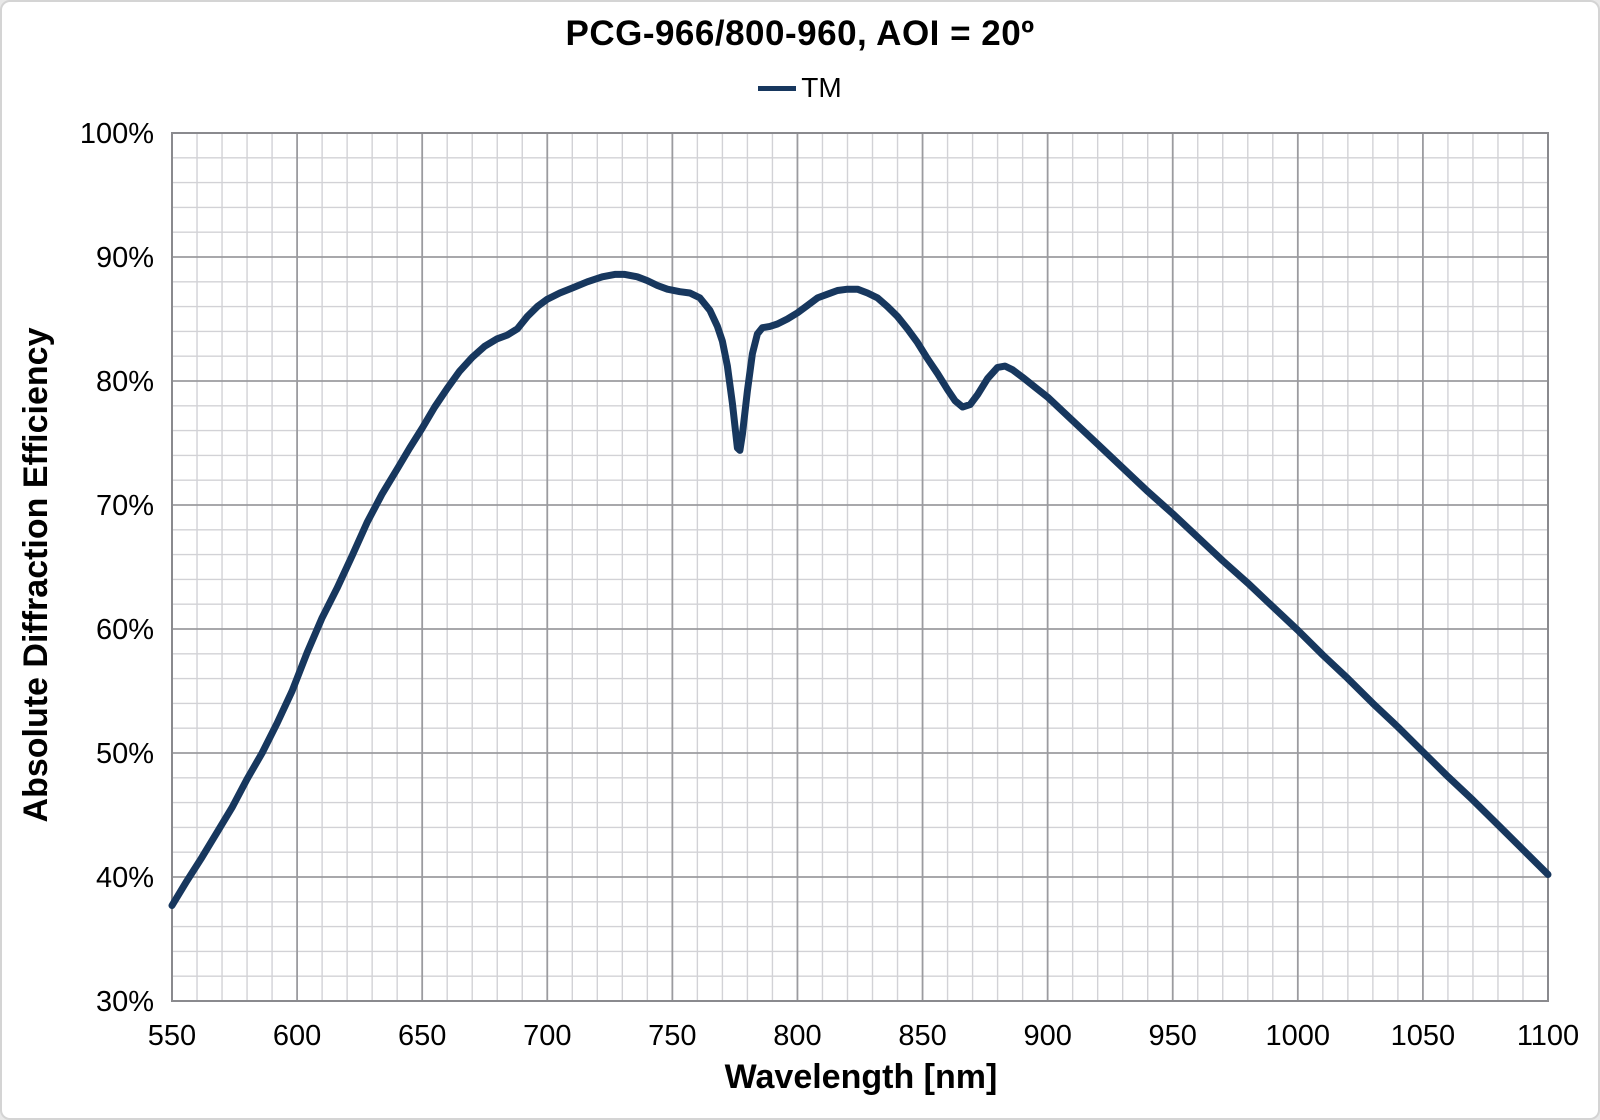  I want to click on x-tick-label: 750, so click(672, 1036).